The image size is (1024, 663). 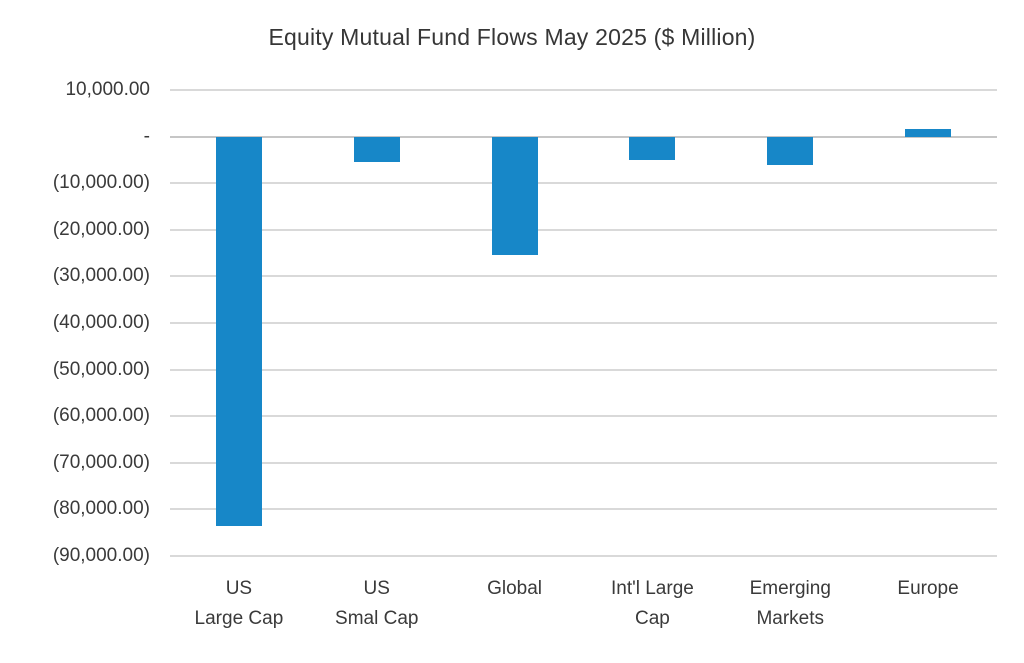 I want to click on x-axis-label-line: Smal Cap, so click(x=377, y=618).